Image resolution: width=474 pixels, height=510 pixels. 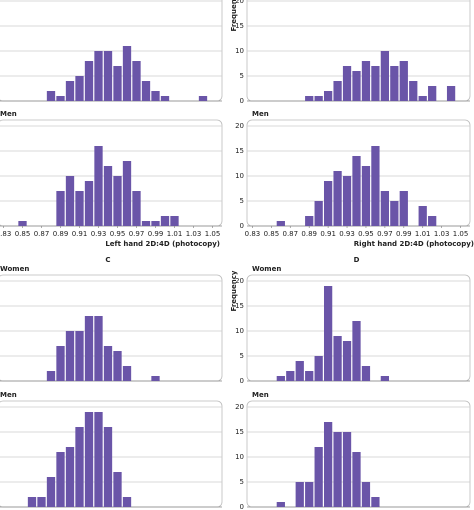 I want to click on panel-label: C, so click(x=107, y=260).